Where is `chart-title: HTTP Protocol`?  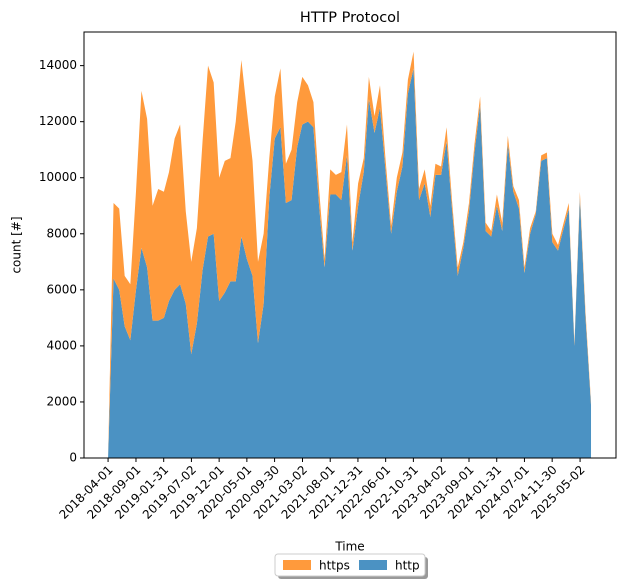
chart-title: HTTP Protocol is located at coordinates (350, 18).